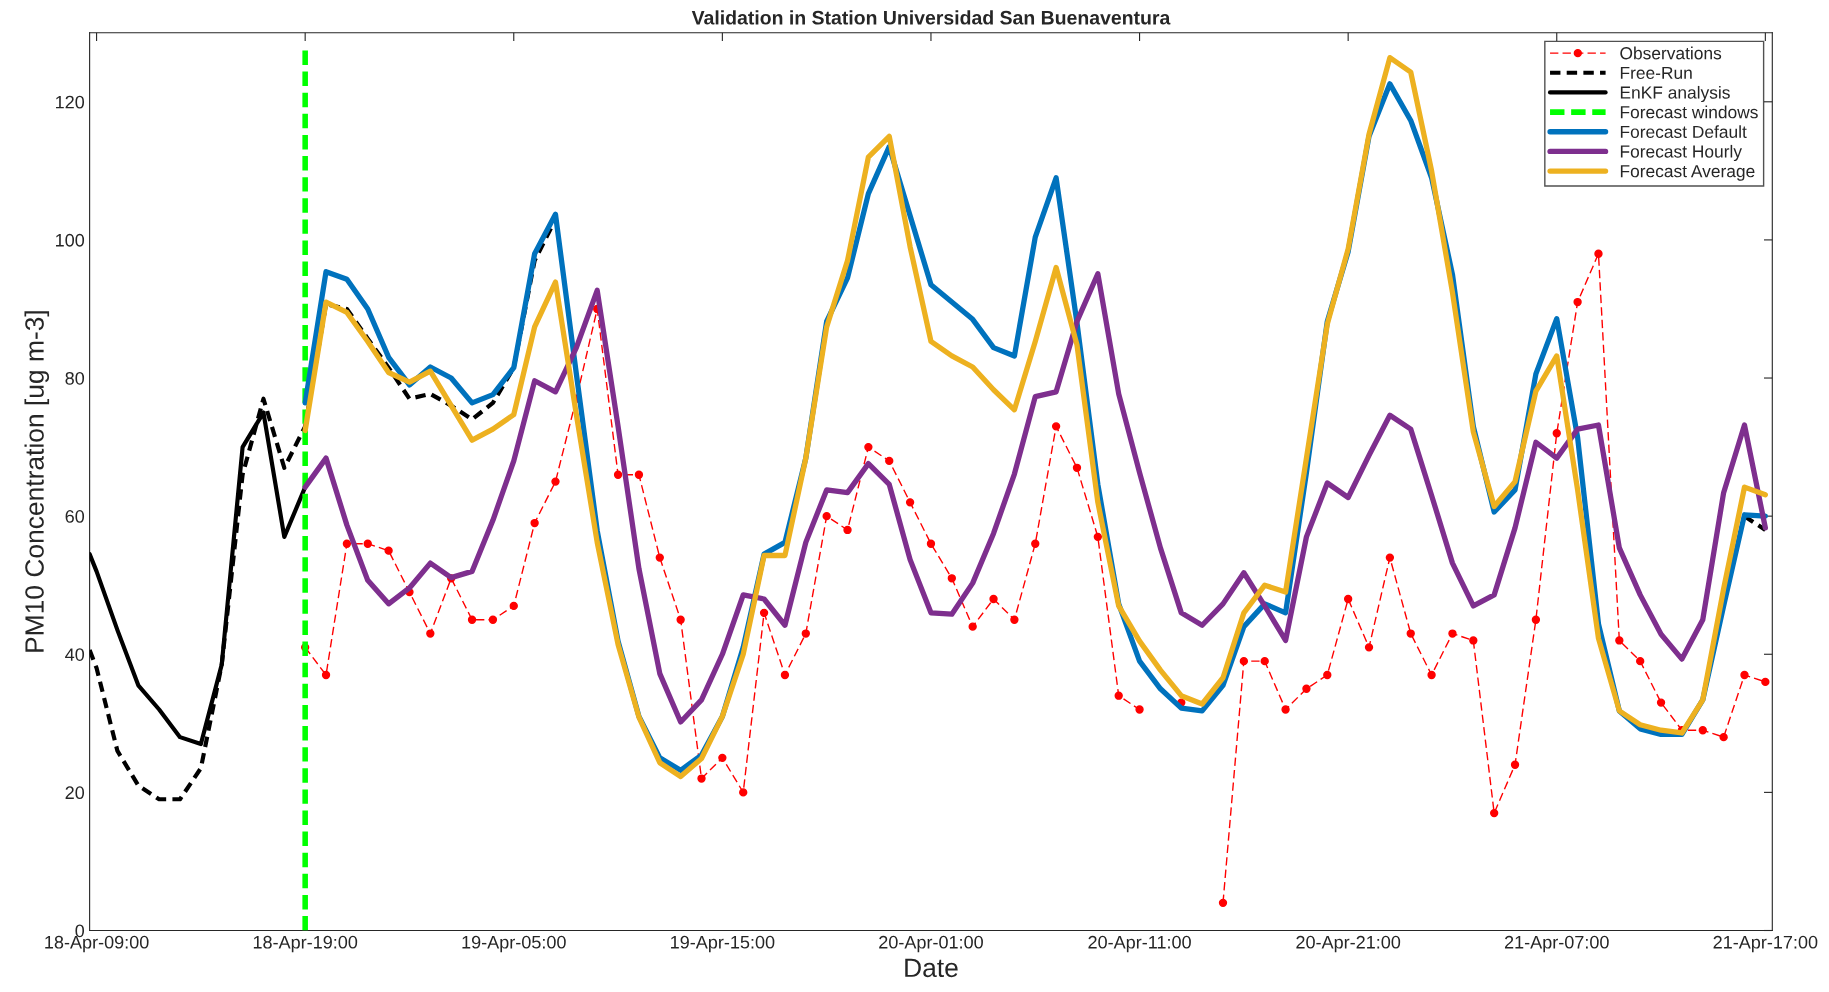 This screenshot has height=992, width=1829. I want to click on x-axis-title: Date, so click(931, 968).